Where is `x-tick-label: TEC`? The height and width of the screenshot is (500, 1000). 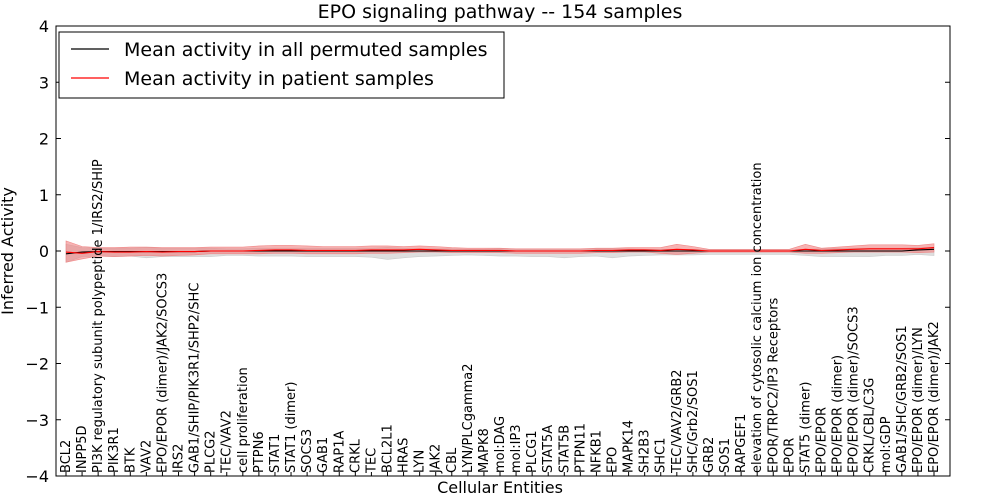 x-tick-label: TEC is located at coordinates (371, 461).